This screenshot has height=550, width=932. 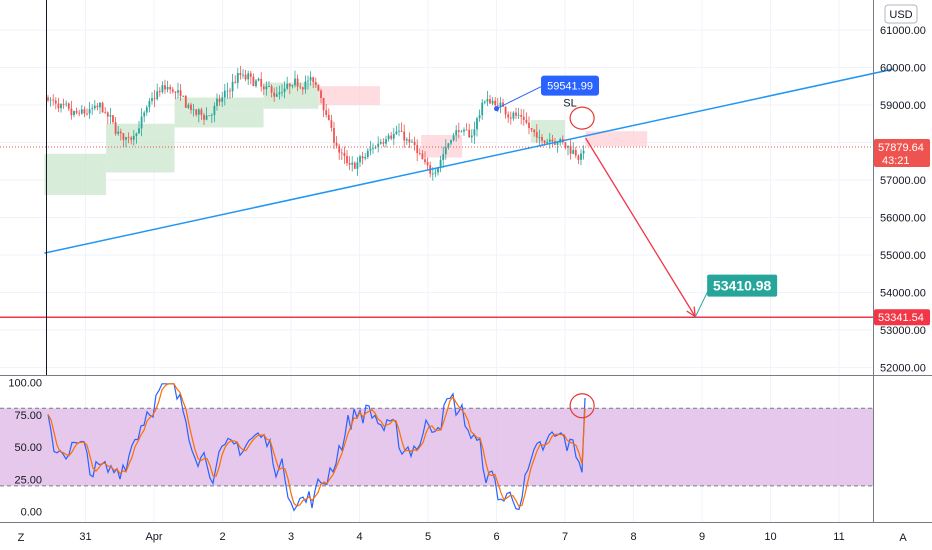 I want to click on sl-price-label: 59541.99, so click(x=570, y=87).